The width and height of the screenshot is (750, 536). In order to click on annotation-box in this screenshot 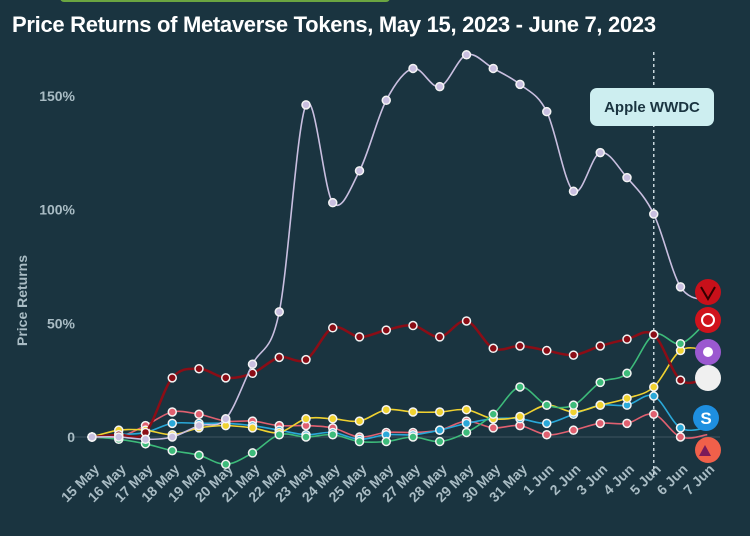, I will do `click(652, 107)`.